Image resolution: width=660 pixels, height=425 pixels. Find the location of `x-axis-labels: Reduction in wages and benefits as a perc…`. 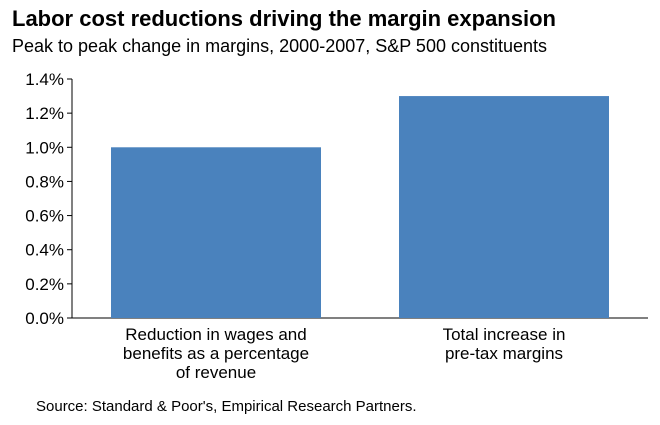

x-axis-labels: Reduction in wages and benefits as a perc… is located at coordinates (344, 353).